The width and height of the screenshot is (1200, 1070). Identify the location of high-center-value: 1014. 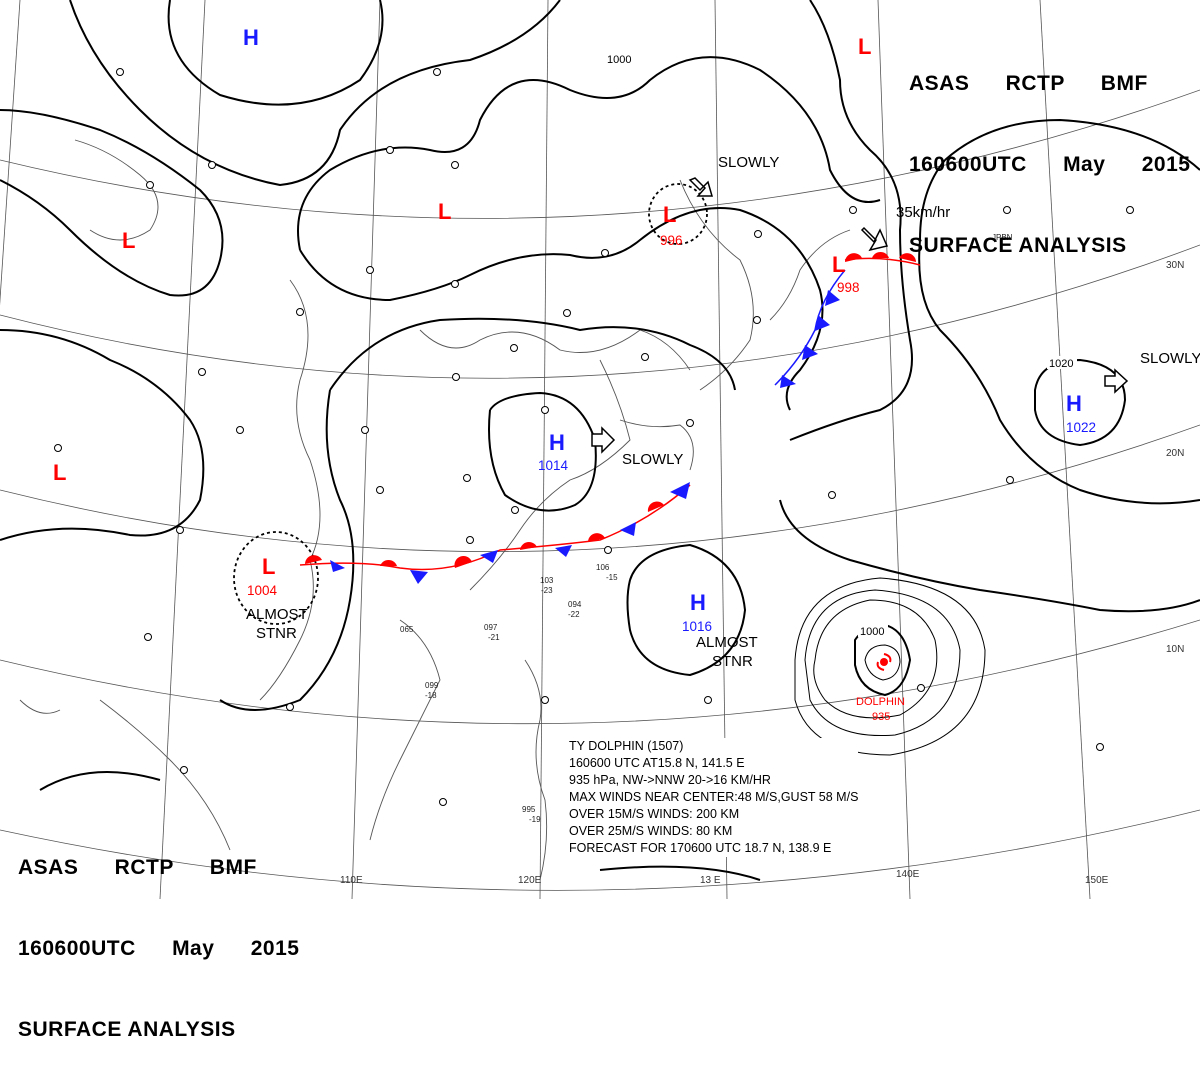
(553, 465).